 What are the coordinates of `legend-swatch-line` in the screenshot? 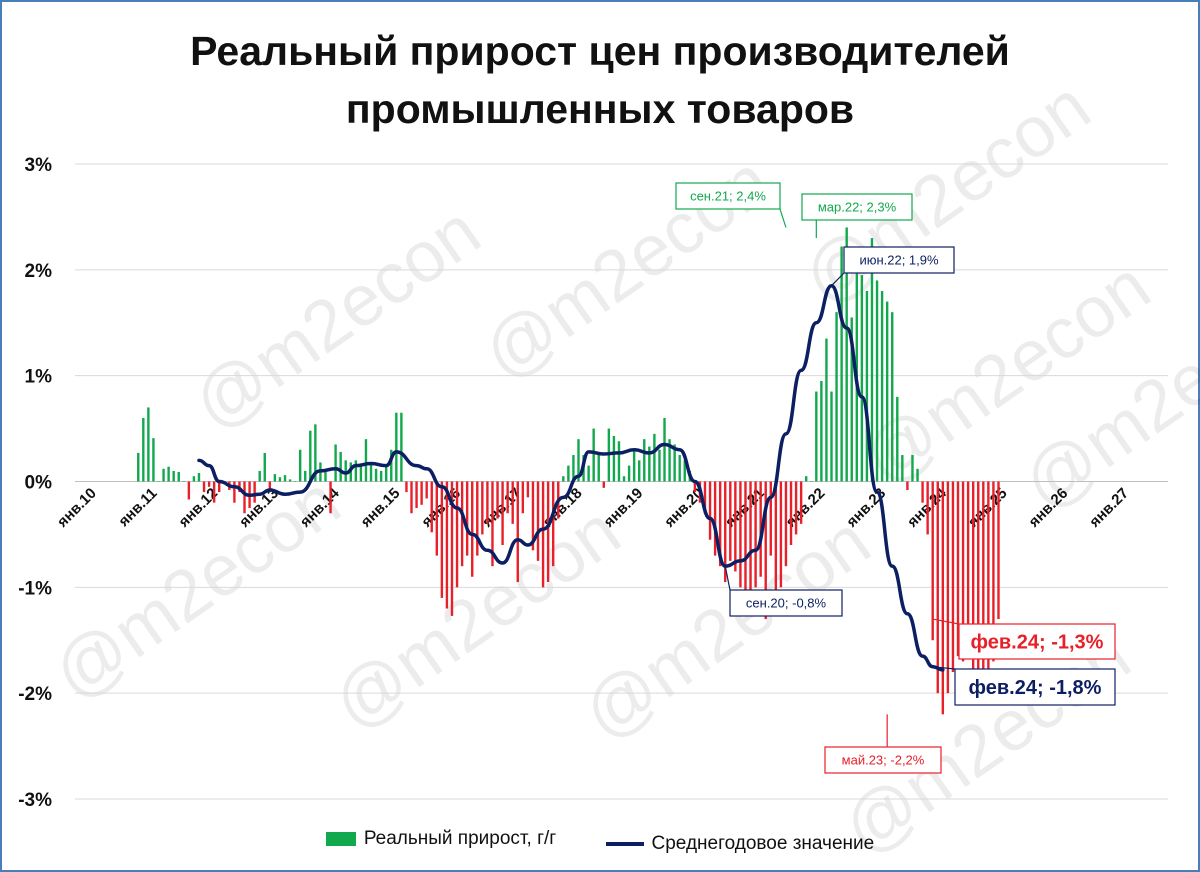 It's located at (624, 844).